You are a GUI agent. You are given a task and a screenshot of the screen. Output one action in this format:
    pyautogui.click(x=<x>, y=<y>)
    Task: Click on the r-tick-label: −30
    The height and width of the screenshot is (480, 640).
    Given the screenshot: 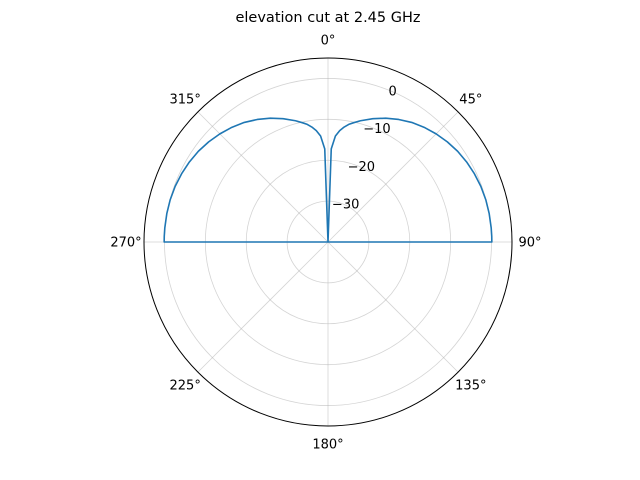 What is the action you would take?
    pyautogui.click(x=345, y=205)
    